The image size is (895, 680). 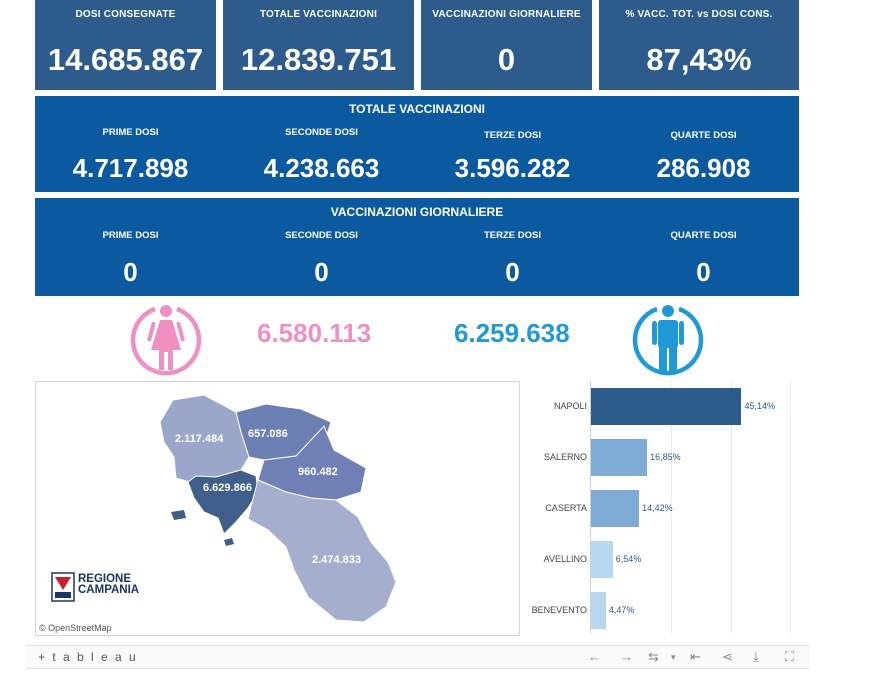 I want to click on kpi-label: % VACC. TOT. vs DOSI CONS., so click(x=699, y=14).